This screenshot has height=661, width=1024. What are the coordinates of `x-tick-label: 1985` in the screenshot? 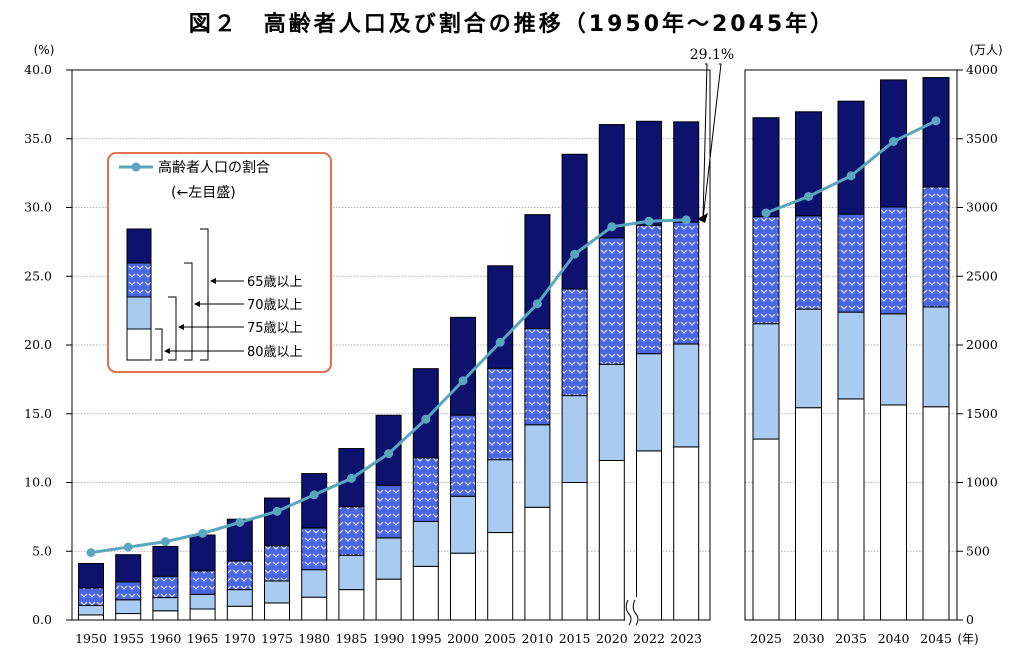 It's located at (351, 638).